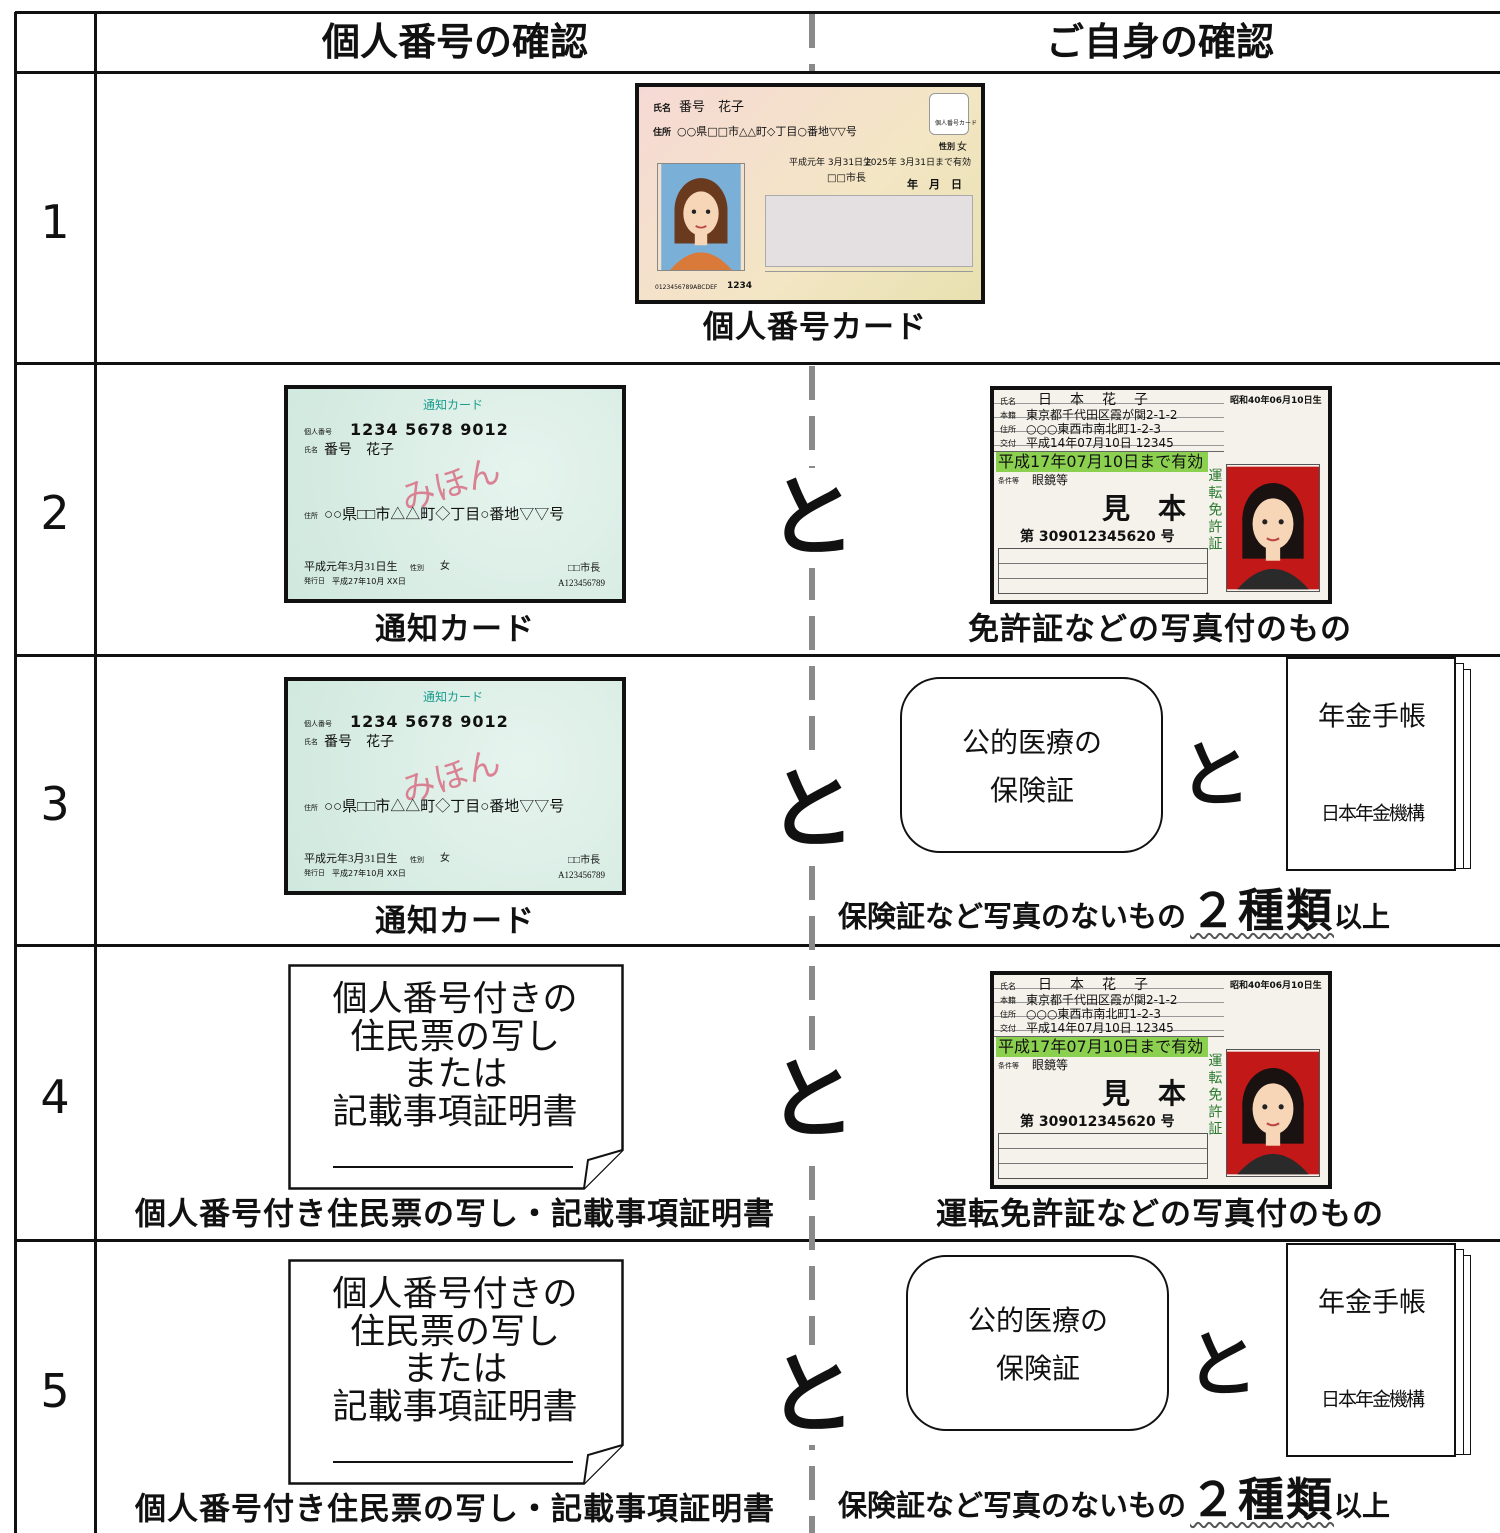 The image size is (1500, 1533). What do you see at coordinates (1372, 1399) in the screenshot?
I see `pension-issuer: 日本年金機構` at bounding box center [1372, 1399].